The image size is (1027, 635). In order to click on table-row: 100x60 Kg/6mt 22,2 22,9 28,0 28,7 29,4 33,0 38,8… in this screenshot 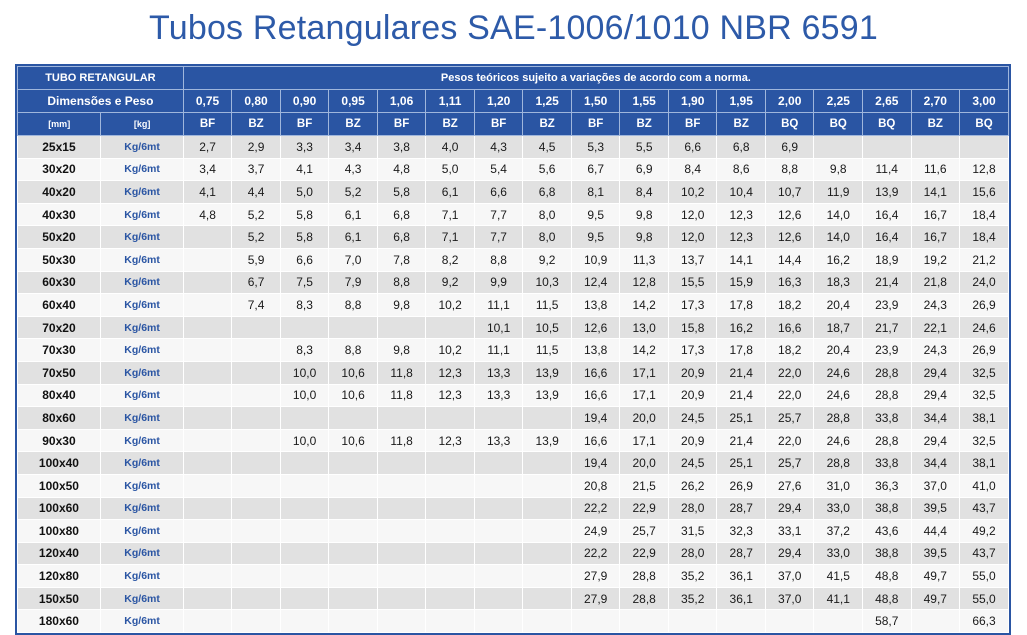, I will do `click(513, 509)`.